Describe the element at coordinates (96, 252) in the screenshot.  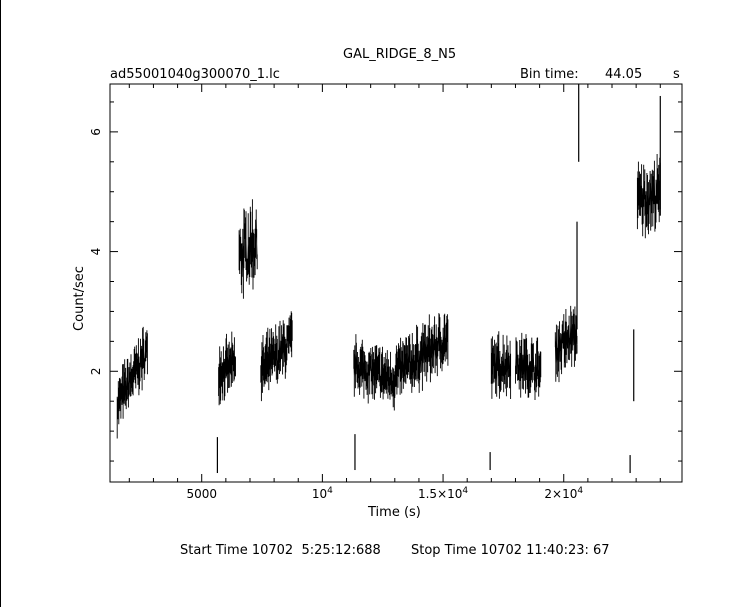
I see `y-tick-label: 4` at that location.